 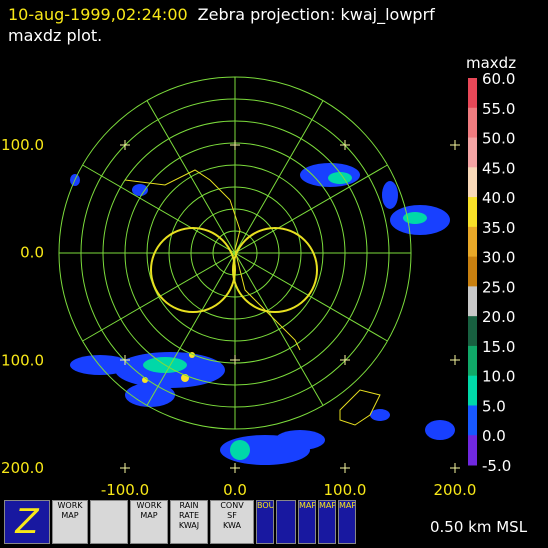 What do you see at coordinates (98, 14) in the screenshot?
I see `time: 10-aug-1999,02:24:00` at bounding box center [98, 14].